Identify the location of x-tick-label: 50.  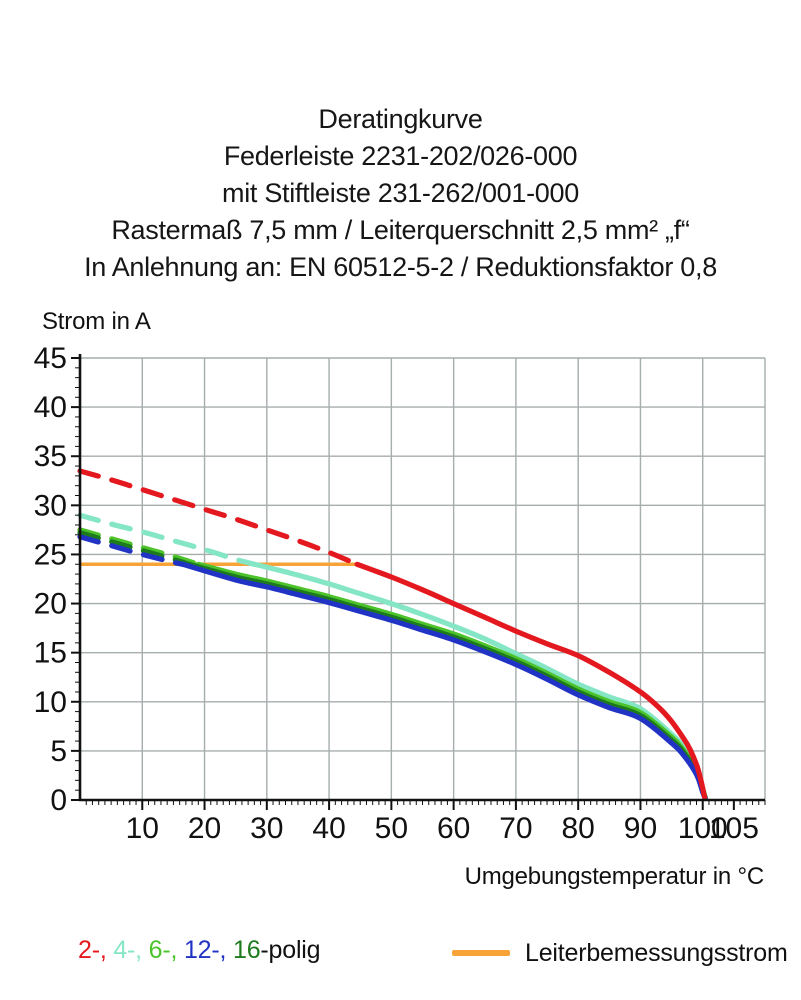
(391, 828).